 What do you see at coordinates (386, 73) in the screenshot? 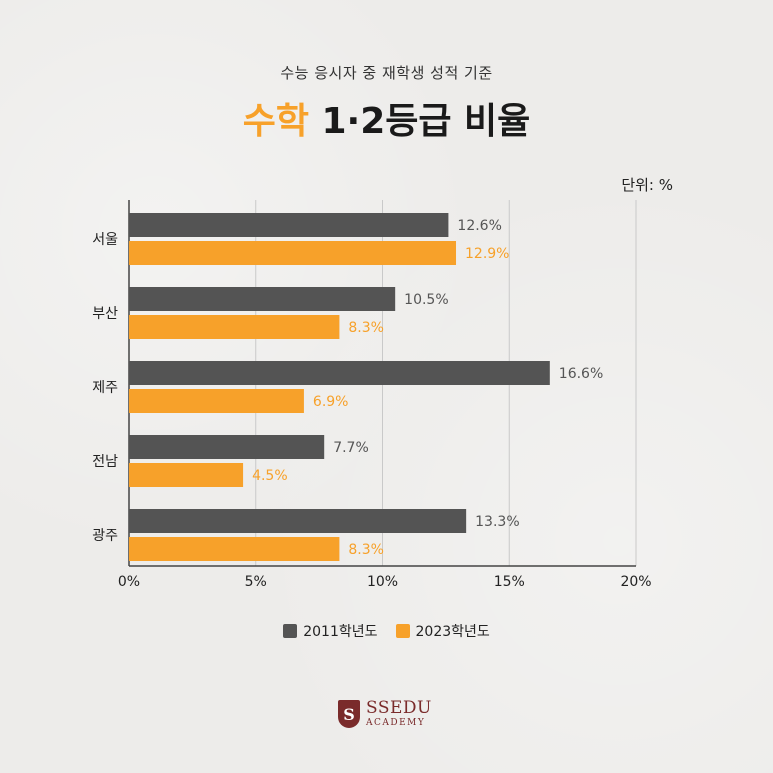
I see `chart-subtitle: 수능 응시자 중 재학생 성적 기준` at bounding box center [386, 73].